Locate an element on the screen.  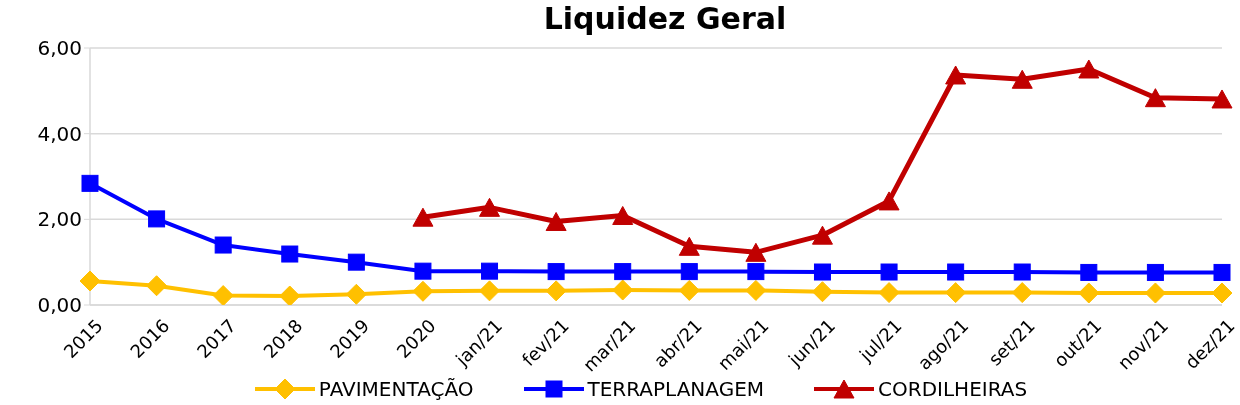
y-tick-label: 4,00 is located at coordinates (59, 133).